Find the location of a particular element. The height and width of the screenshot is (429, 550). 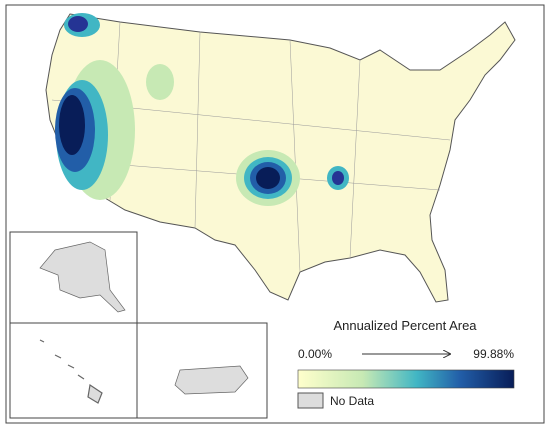

legend-title: Annualized Percent Area is located at coordinates (405, 325).